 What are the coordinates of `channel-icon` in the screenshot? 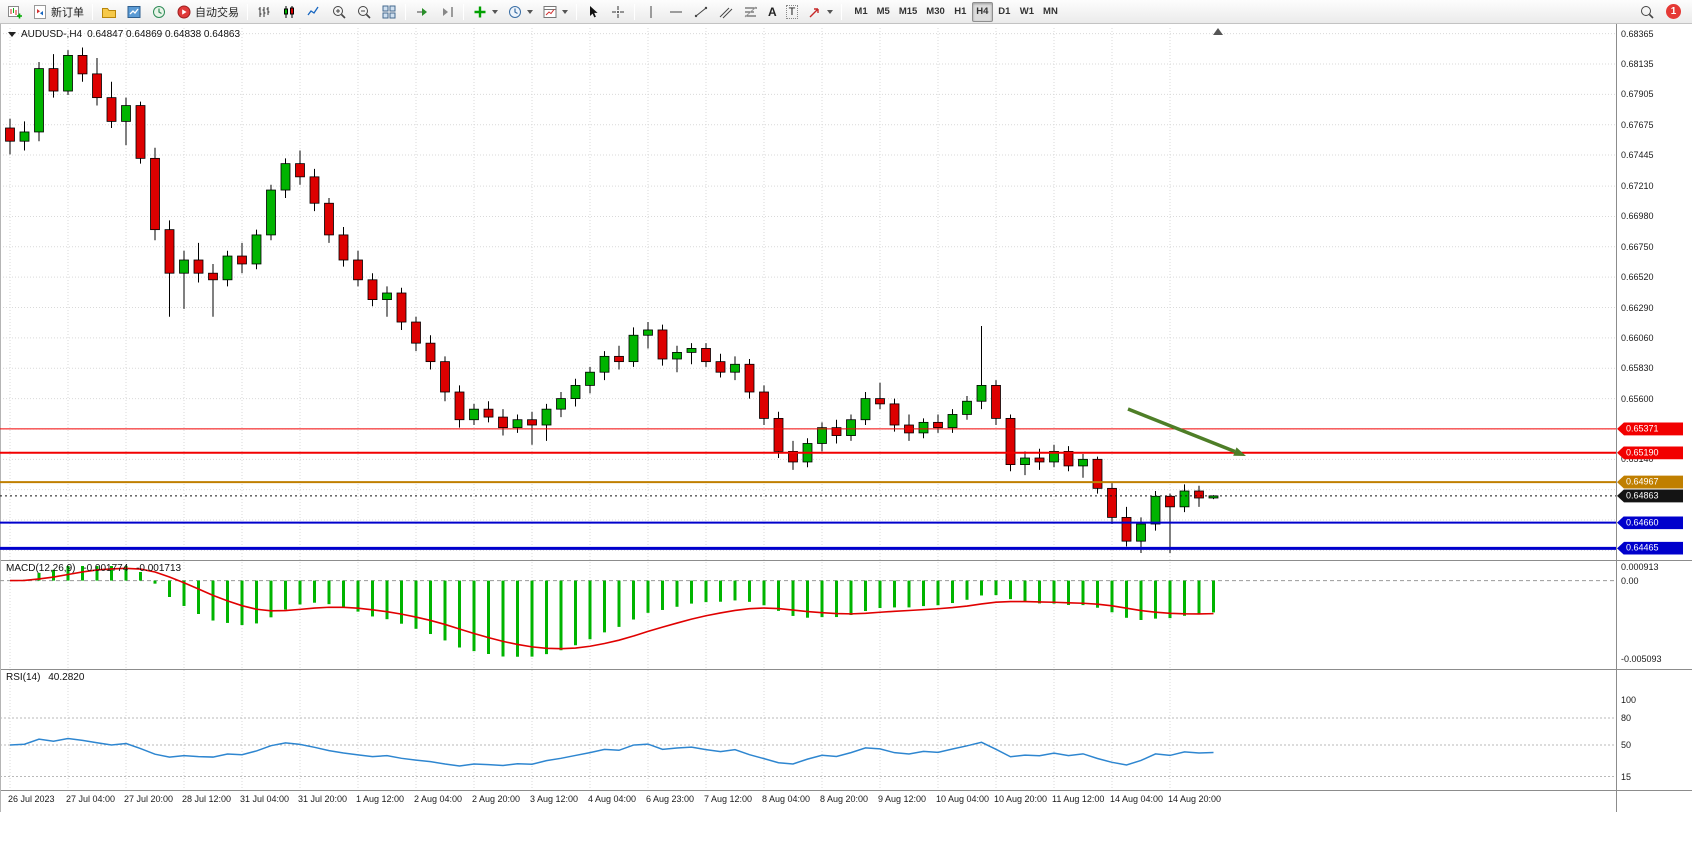 It's located at (726, 12).